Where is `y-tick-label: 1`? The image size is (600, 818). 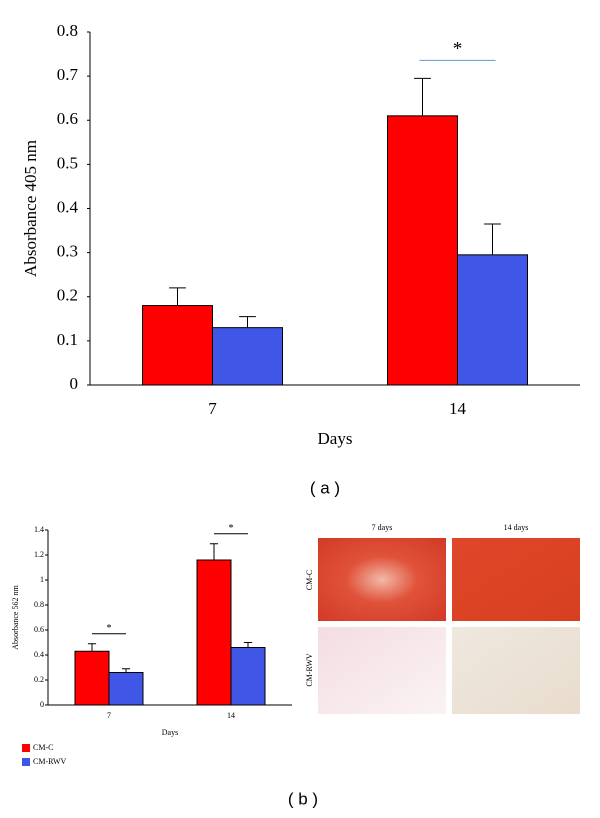 y-tick-label: 1 is located at coordinates (42, 579).